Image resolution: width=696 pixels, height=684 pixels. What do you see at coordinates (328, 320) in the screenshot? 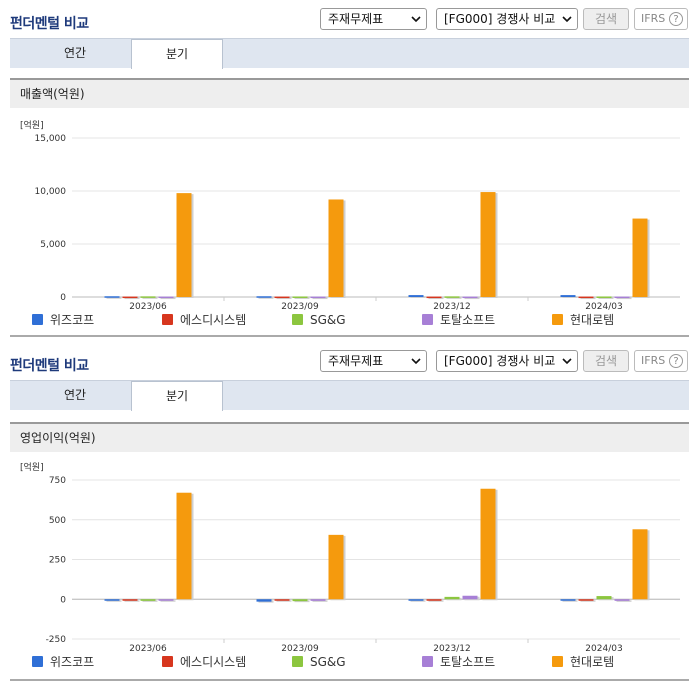
I see `legend-label: SG&G` at bounding box center [328, 320].